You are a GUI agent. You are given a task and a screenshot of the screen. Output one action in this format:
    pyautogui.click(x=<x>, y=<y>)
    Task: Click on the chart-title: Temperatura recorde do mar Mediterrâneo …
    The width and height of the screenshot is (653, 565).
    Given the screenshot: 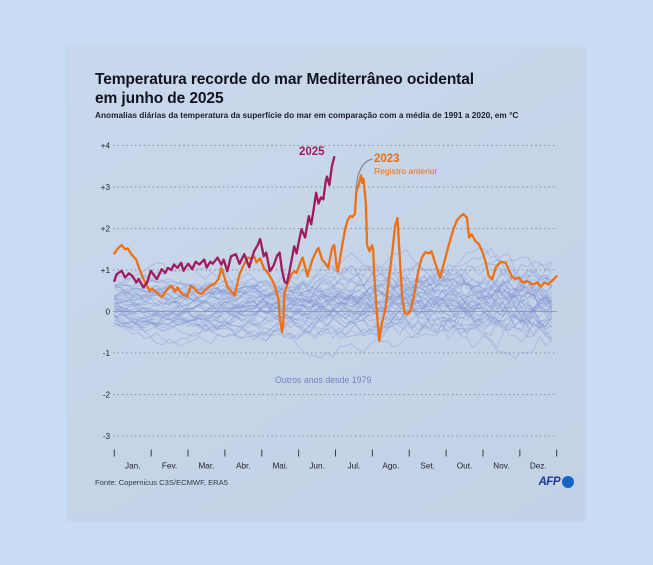 What is the action you would take?
    pyautogui.click(x=330, y=89)
    